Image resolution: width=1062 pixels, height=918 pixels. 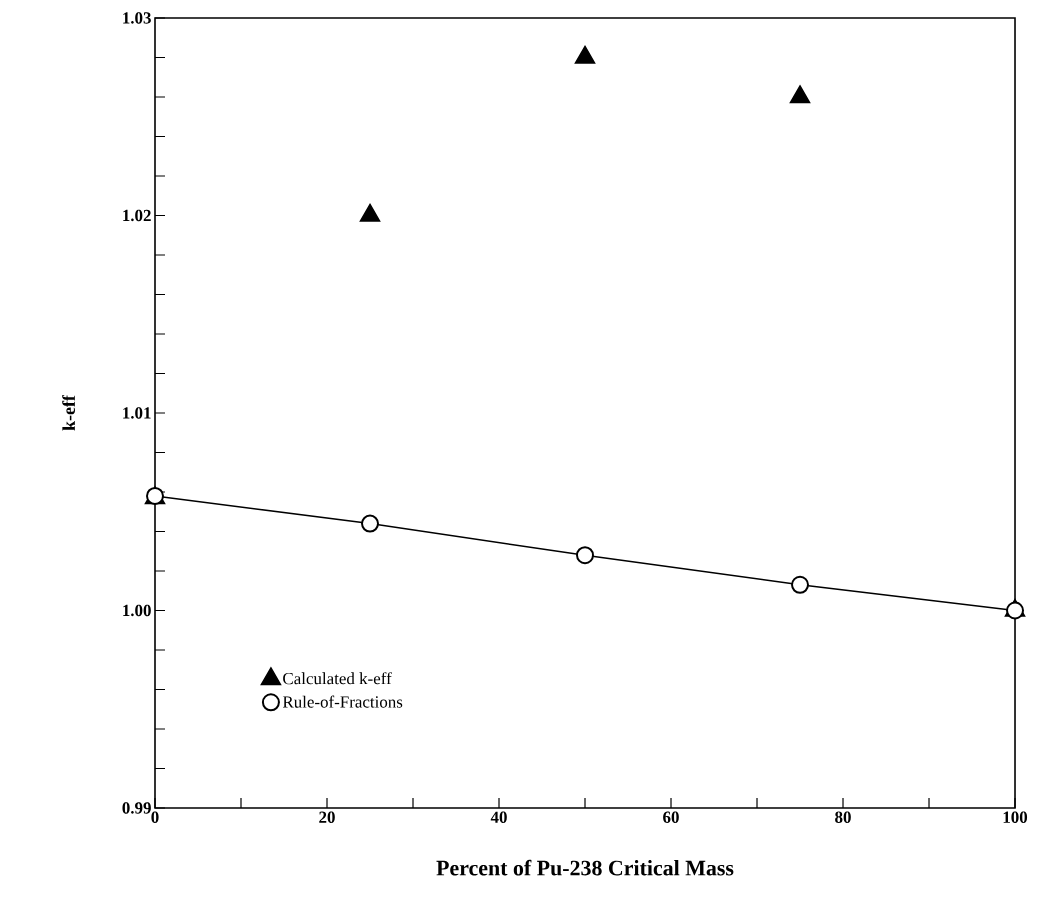 What do you see at coordinates (137, 413) in the screenshot?
I see `y-tick-label: 1.01` at bounding box center [137, 413].